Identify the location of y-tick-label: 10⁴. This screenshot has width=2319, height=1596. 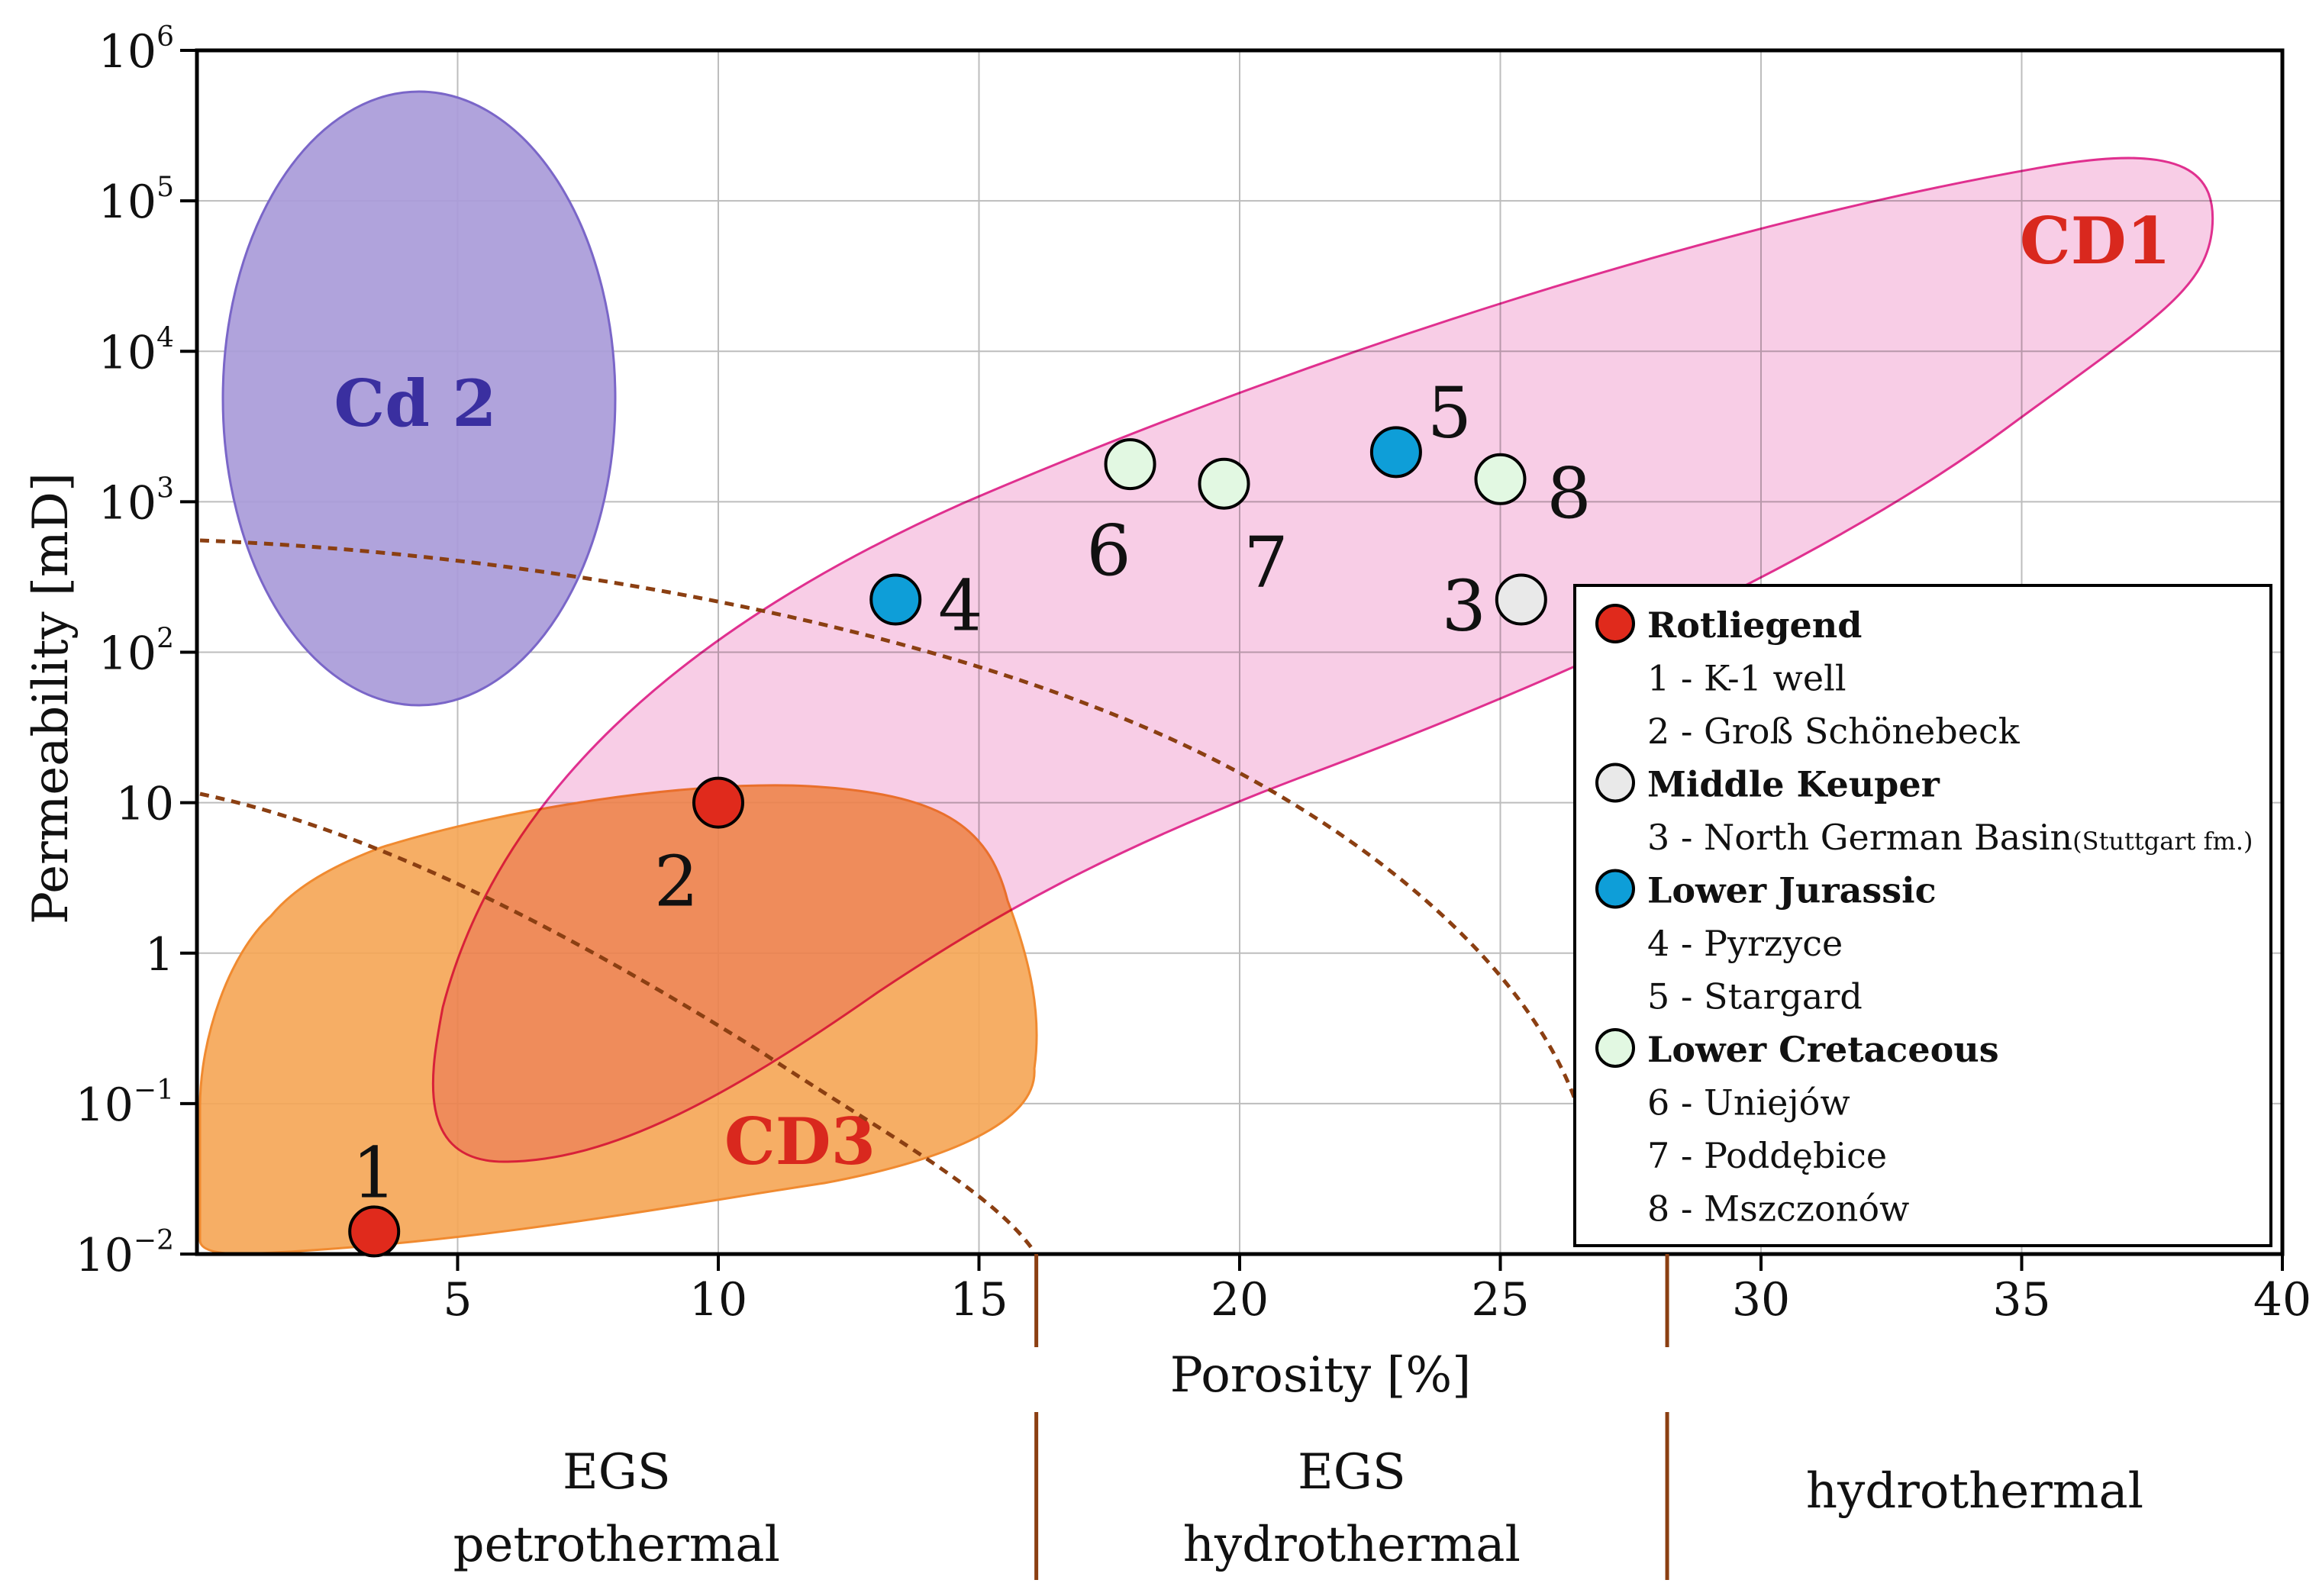
(136, 350).